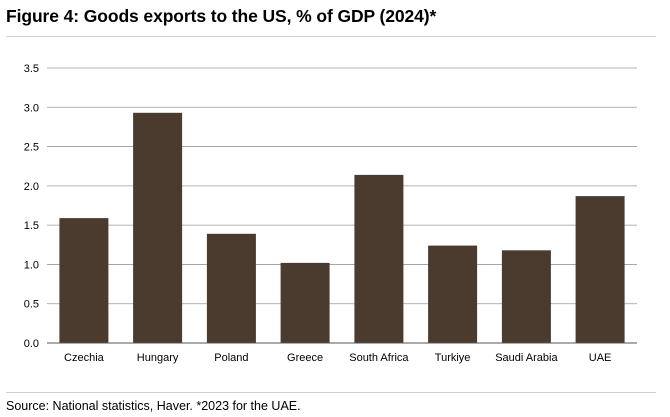  Describe the element at coordinates (379, 358) in the screenshot. I see `x-tick-label: South Africa` at that location.